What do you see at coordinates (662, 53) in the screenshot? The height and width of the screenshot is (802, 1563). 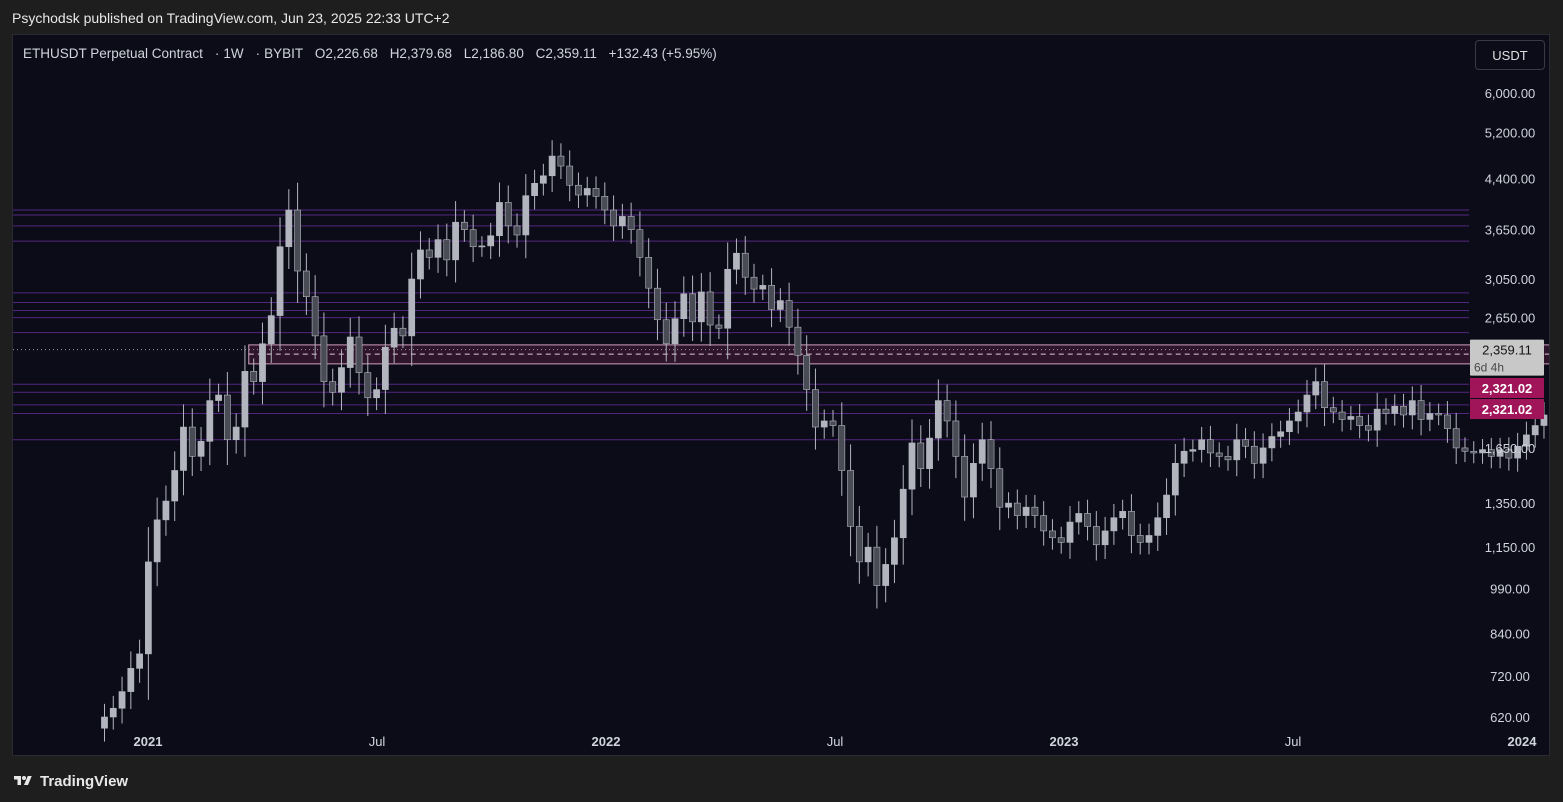 I see `legend-change: +132.43 (+5.95%)` at bounding box center [662, 53].